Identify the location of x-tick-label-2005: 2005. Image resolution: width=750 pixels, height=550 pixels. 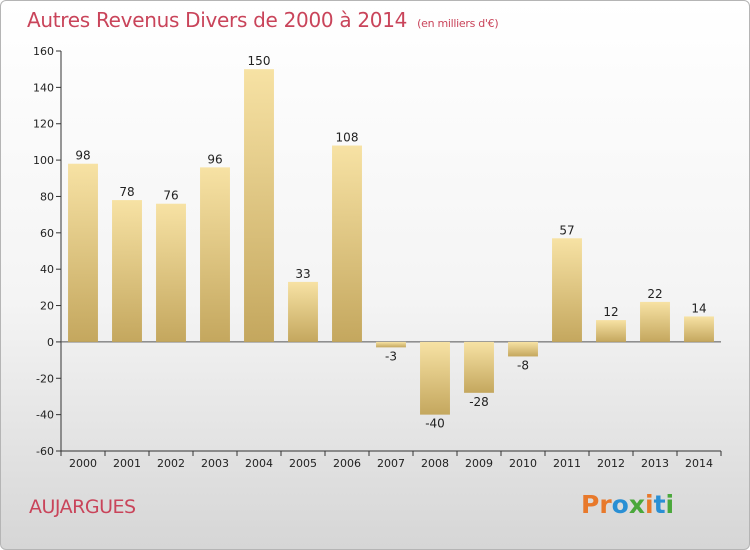
(303, 463).